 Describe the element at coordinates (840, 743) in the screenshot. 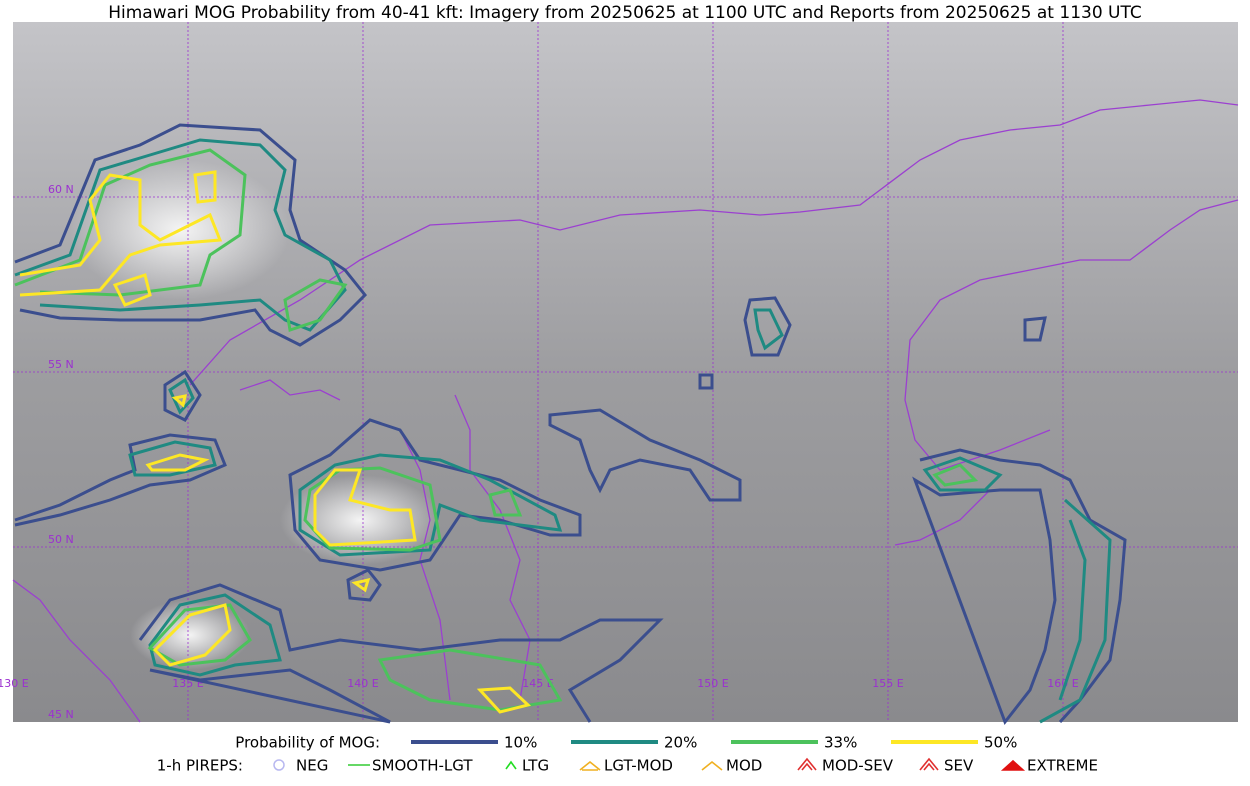

I see `legend-label: 33%` at that location.